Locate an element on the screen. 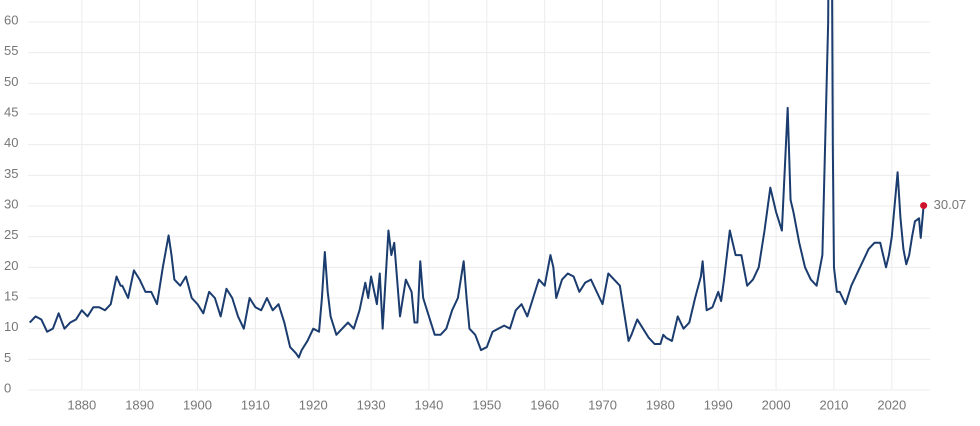  last-point is located at coordinates (924, 206).